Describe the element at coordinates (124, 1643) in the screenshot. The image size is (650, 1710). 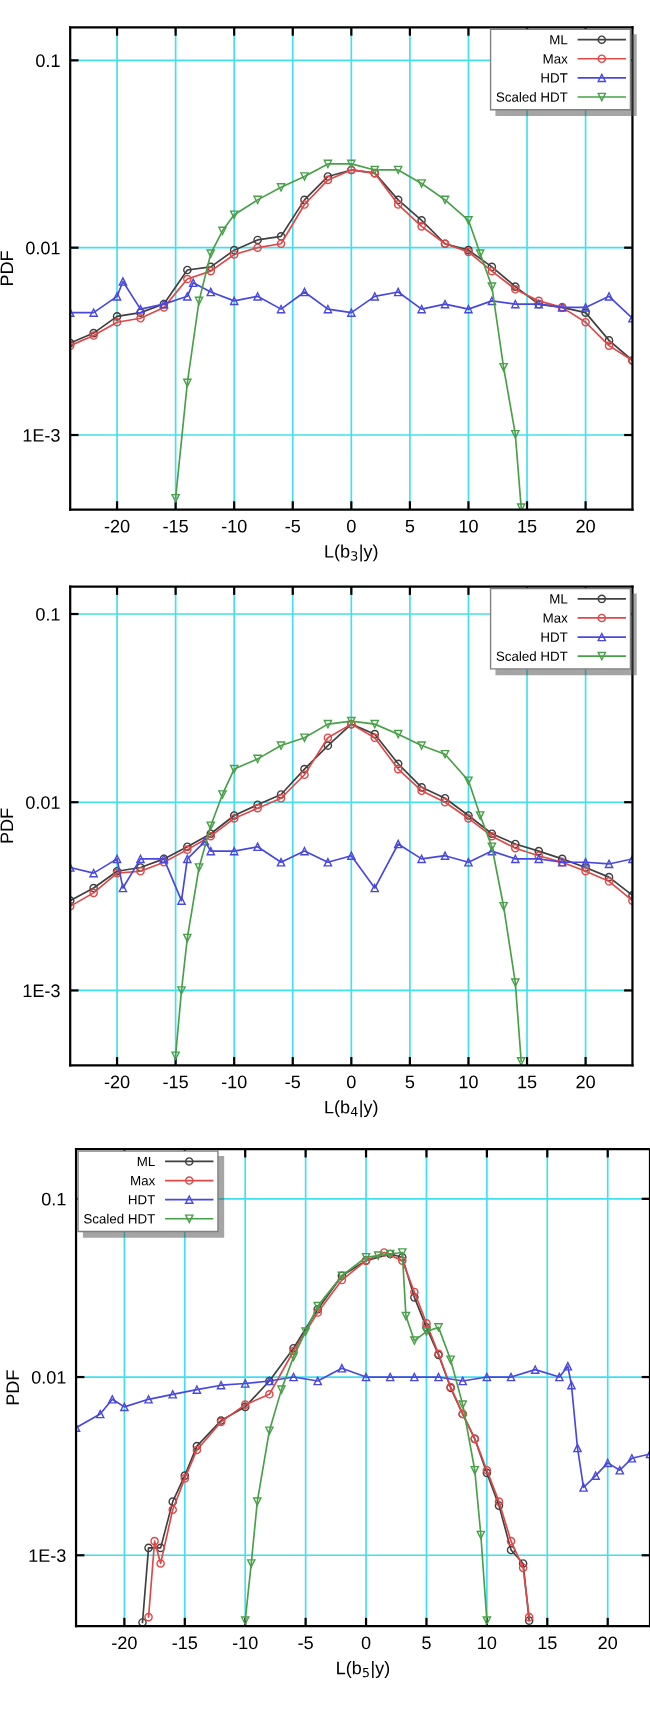
I see `x-tick-label: -20` at that location.